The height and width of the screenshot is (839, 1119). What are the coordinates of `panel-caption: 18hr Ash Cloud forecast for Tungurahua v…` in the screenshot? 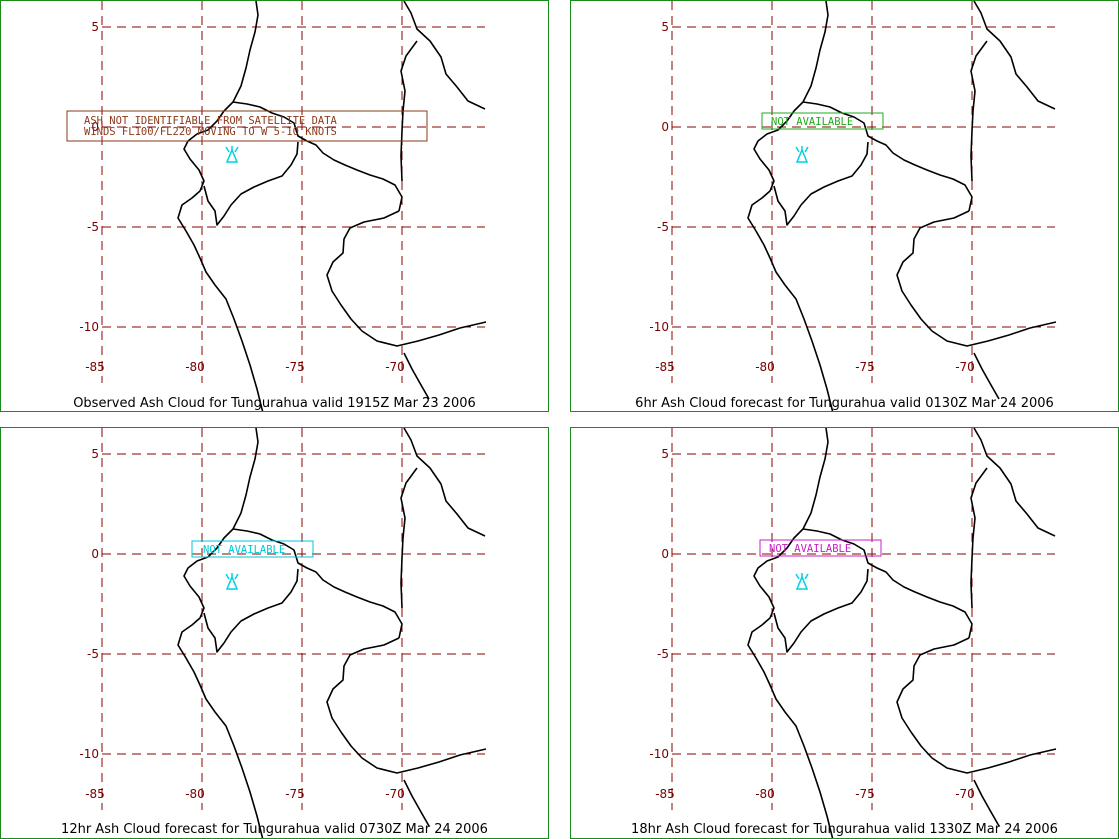 It's located at (844, 829).